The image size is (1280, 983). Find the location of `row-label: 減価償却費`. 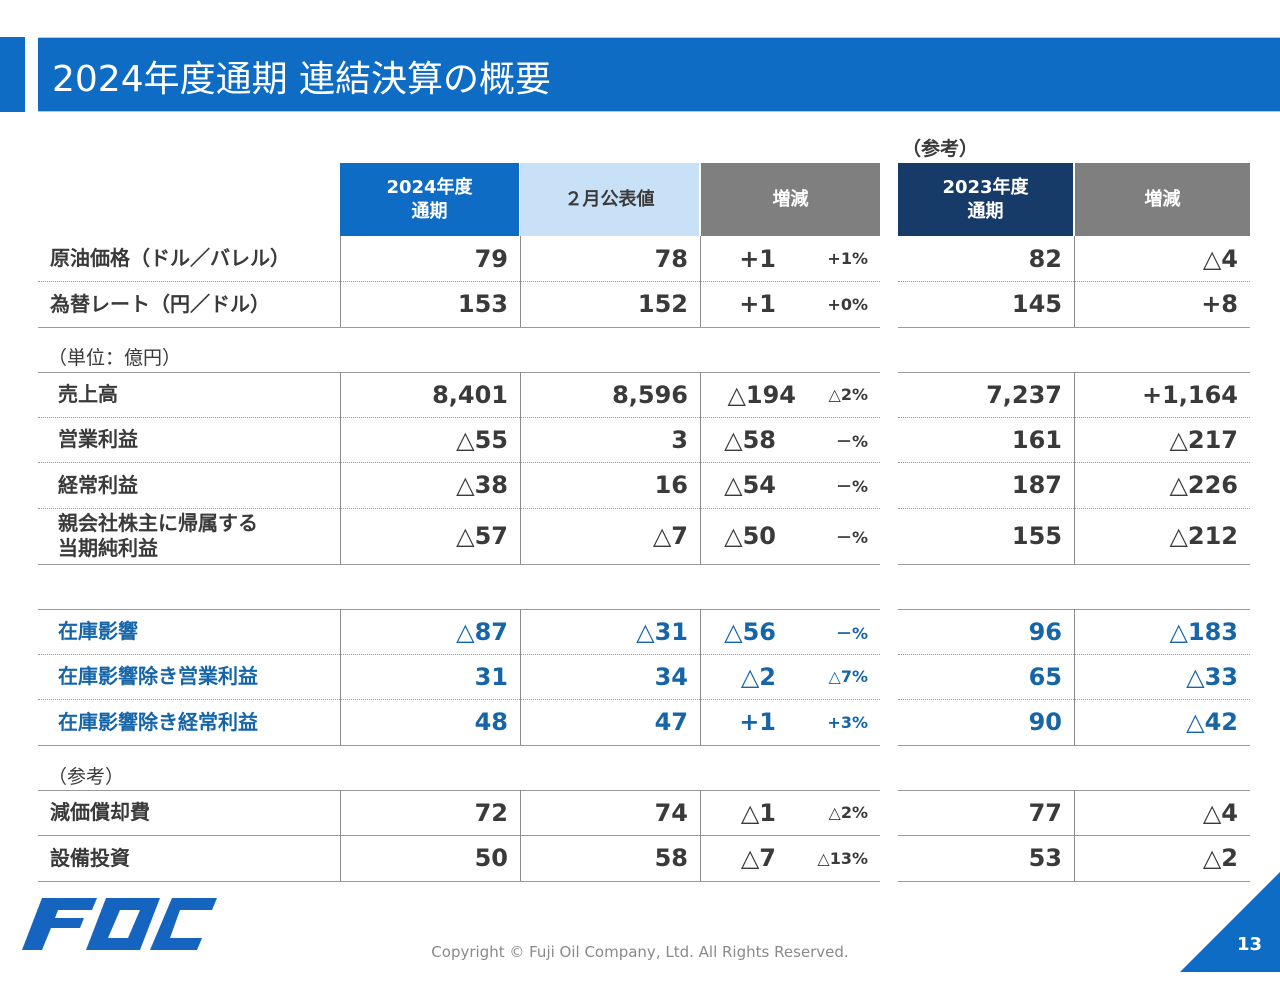

row-label: 減価償却費 is located at coordinates (100, 812).